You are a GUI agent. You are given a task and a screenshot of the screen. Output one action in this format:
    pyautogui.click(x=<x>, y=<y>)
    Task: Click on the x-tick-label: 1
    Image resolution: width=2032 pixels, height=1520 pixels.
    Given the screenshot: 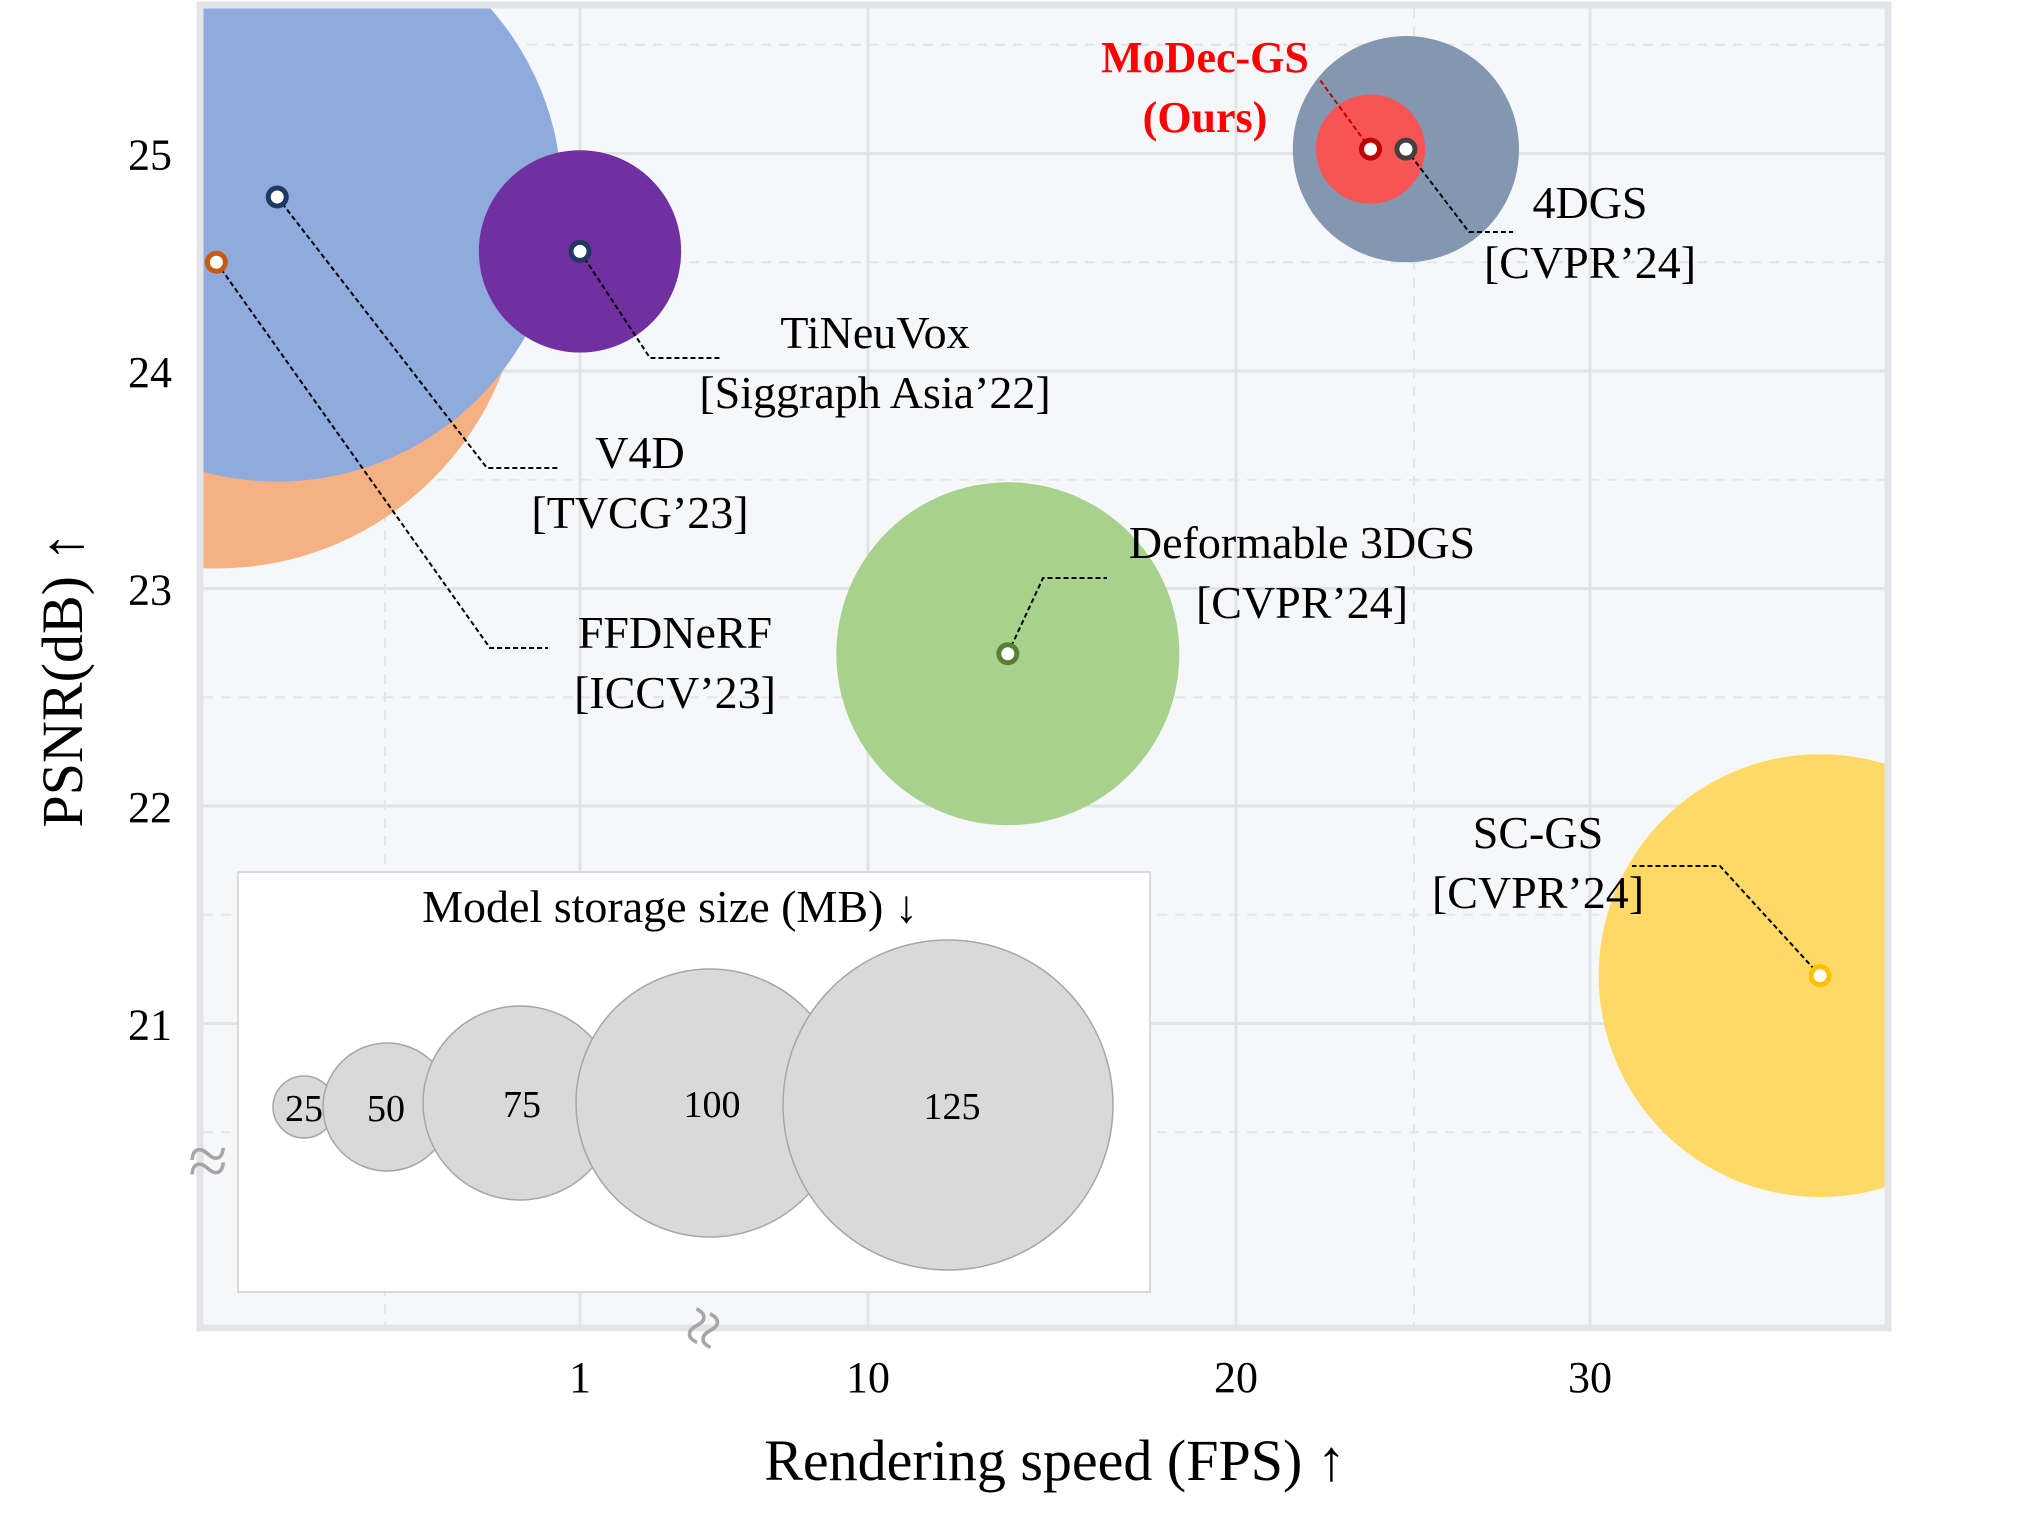 What is the action you would take?
    pyautogui.click(x=580, y=1377)
    